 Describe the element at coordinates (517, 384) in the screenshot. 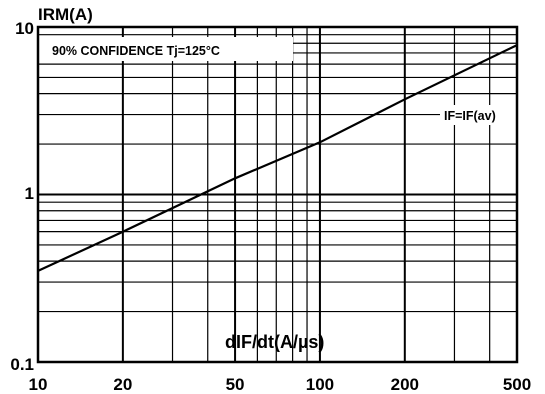

I see `x-tick-label: 500` at that location.